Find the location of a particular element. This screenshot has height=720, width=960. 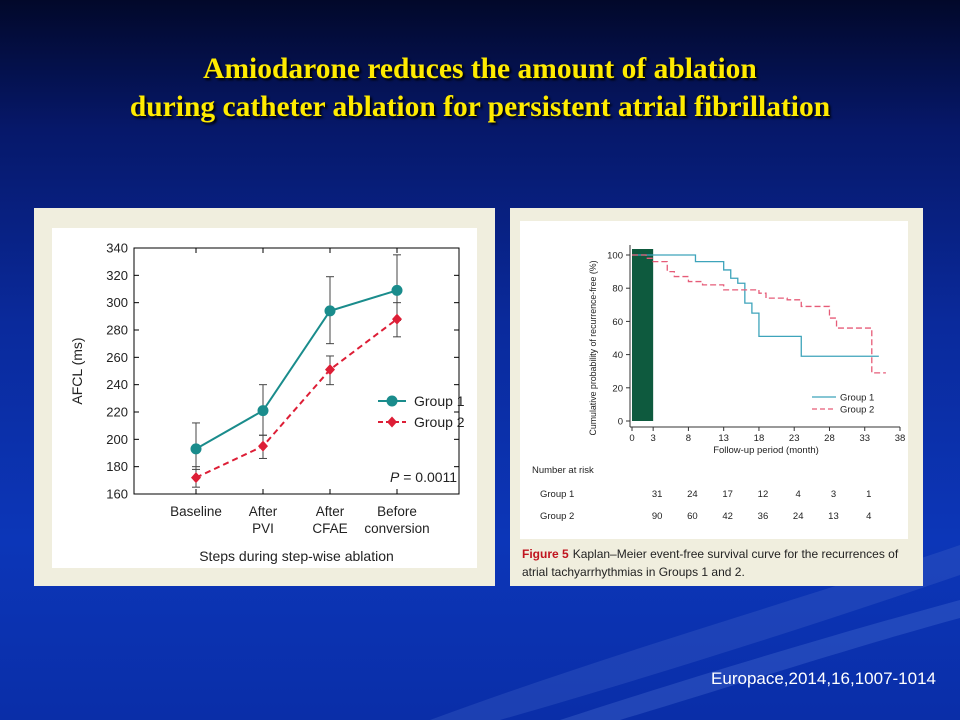

afcl-y-tick-label: 340 is located at coordinates (117, 248).